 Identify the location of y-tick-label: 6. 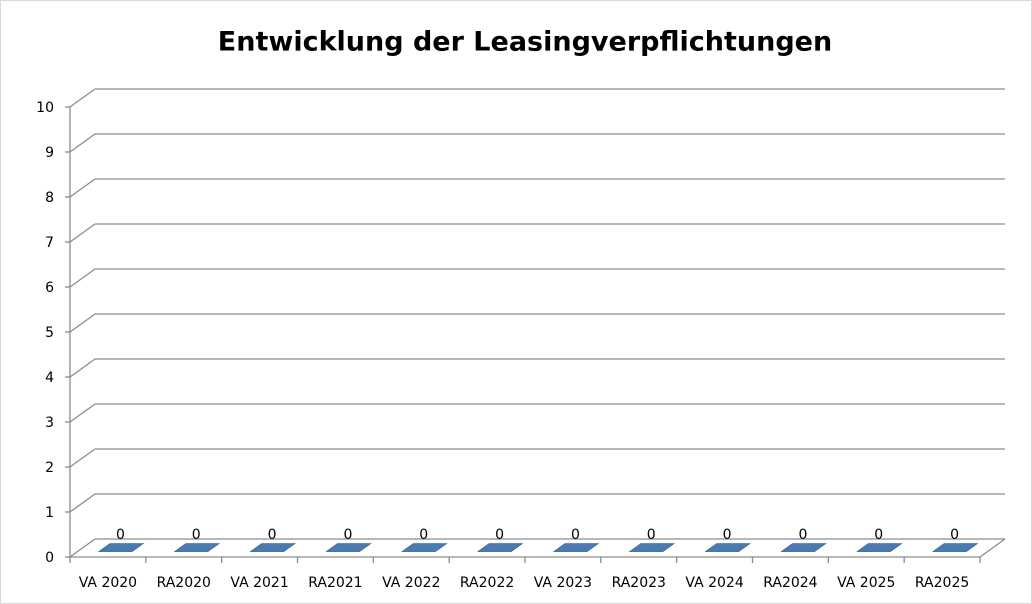
(49, 288).